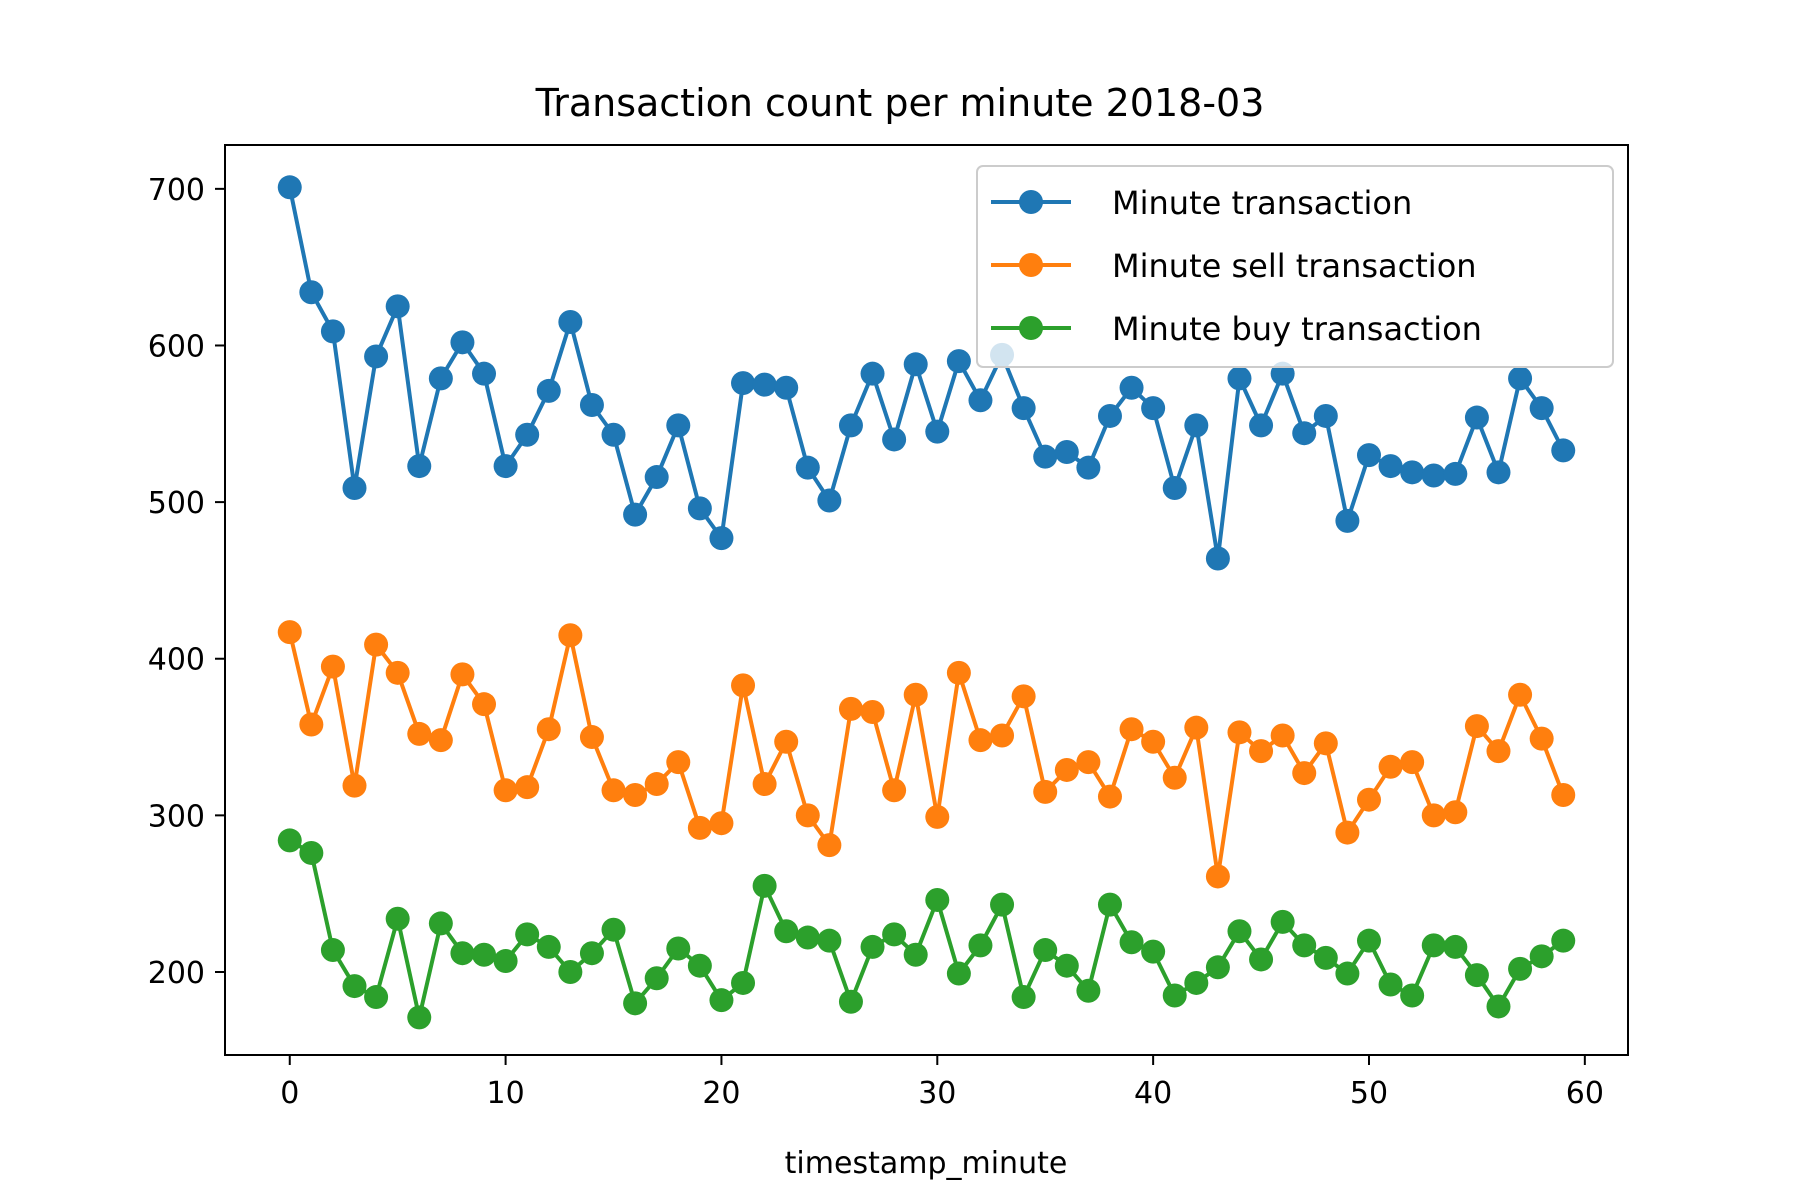 Image resolution: width=1800 pixels, height=1200 pixels. Describe the element at coordinates (176, 660) in the screenshot. I see `y-tick-label: 400` at that location.